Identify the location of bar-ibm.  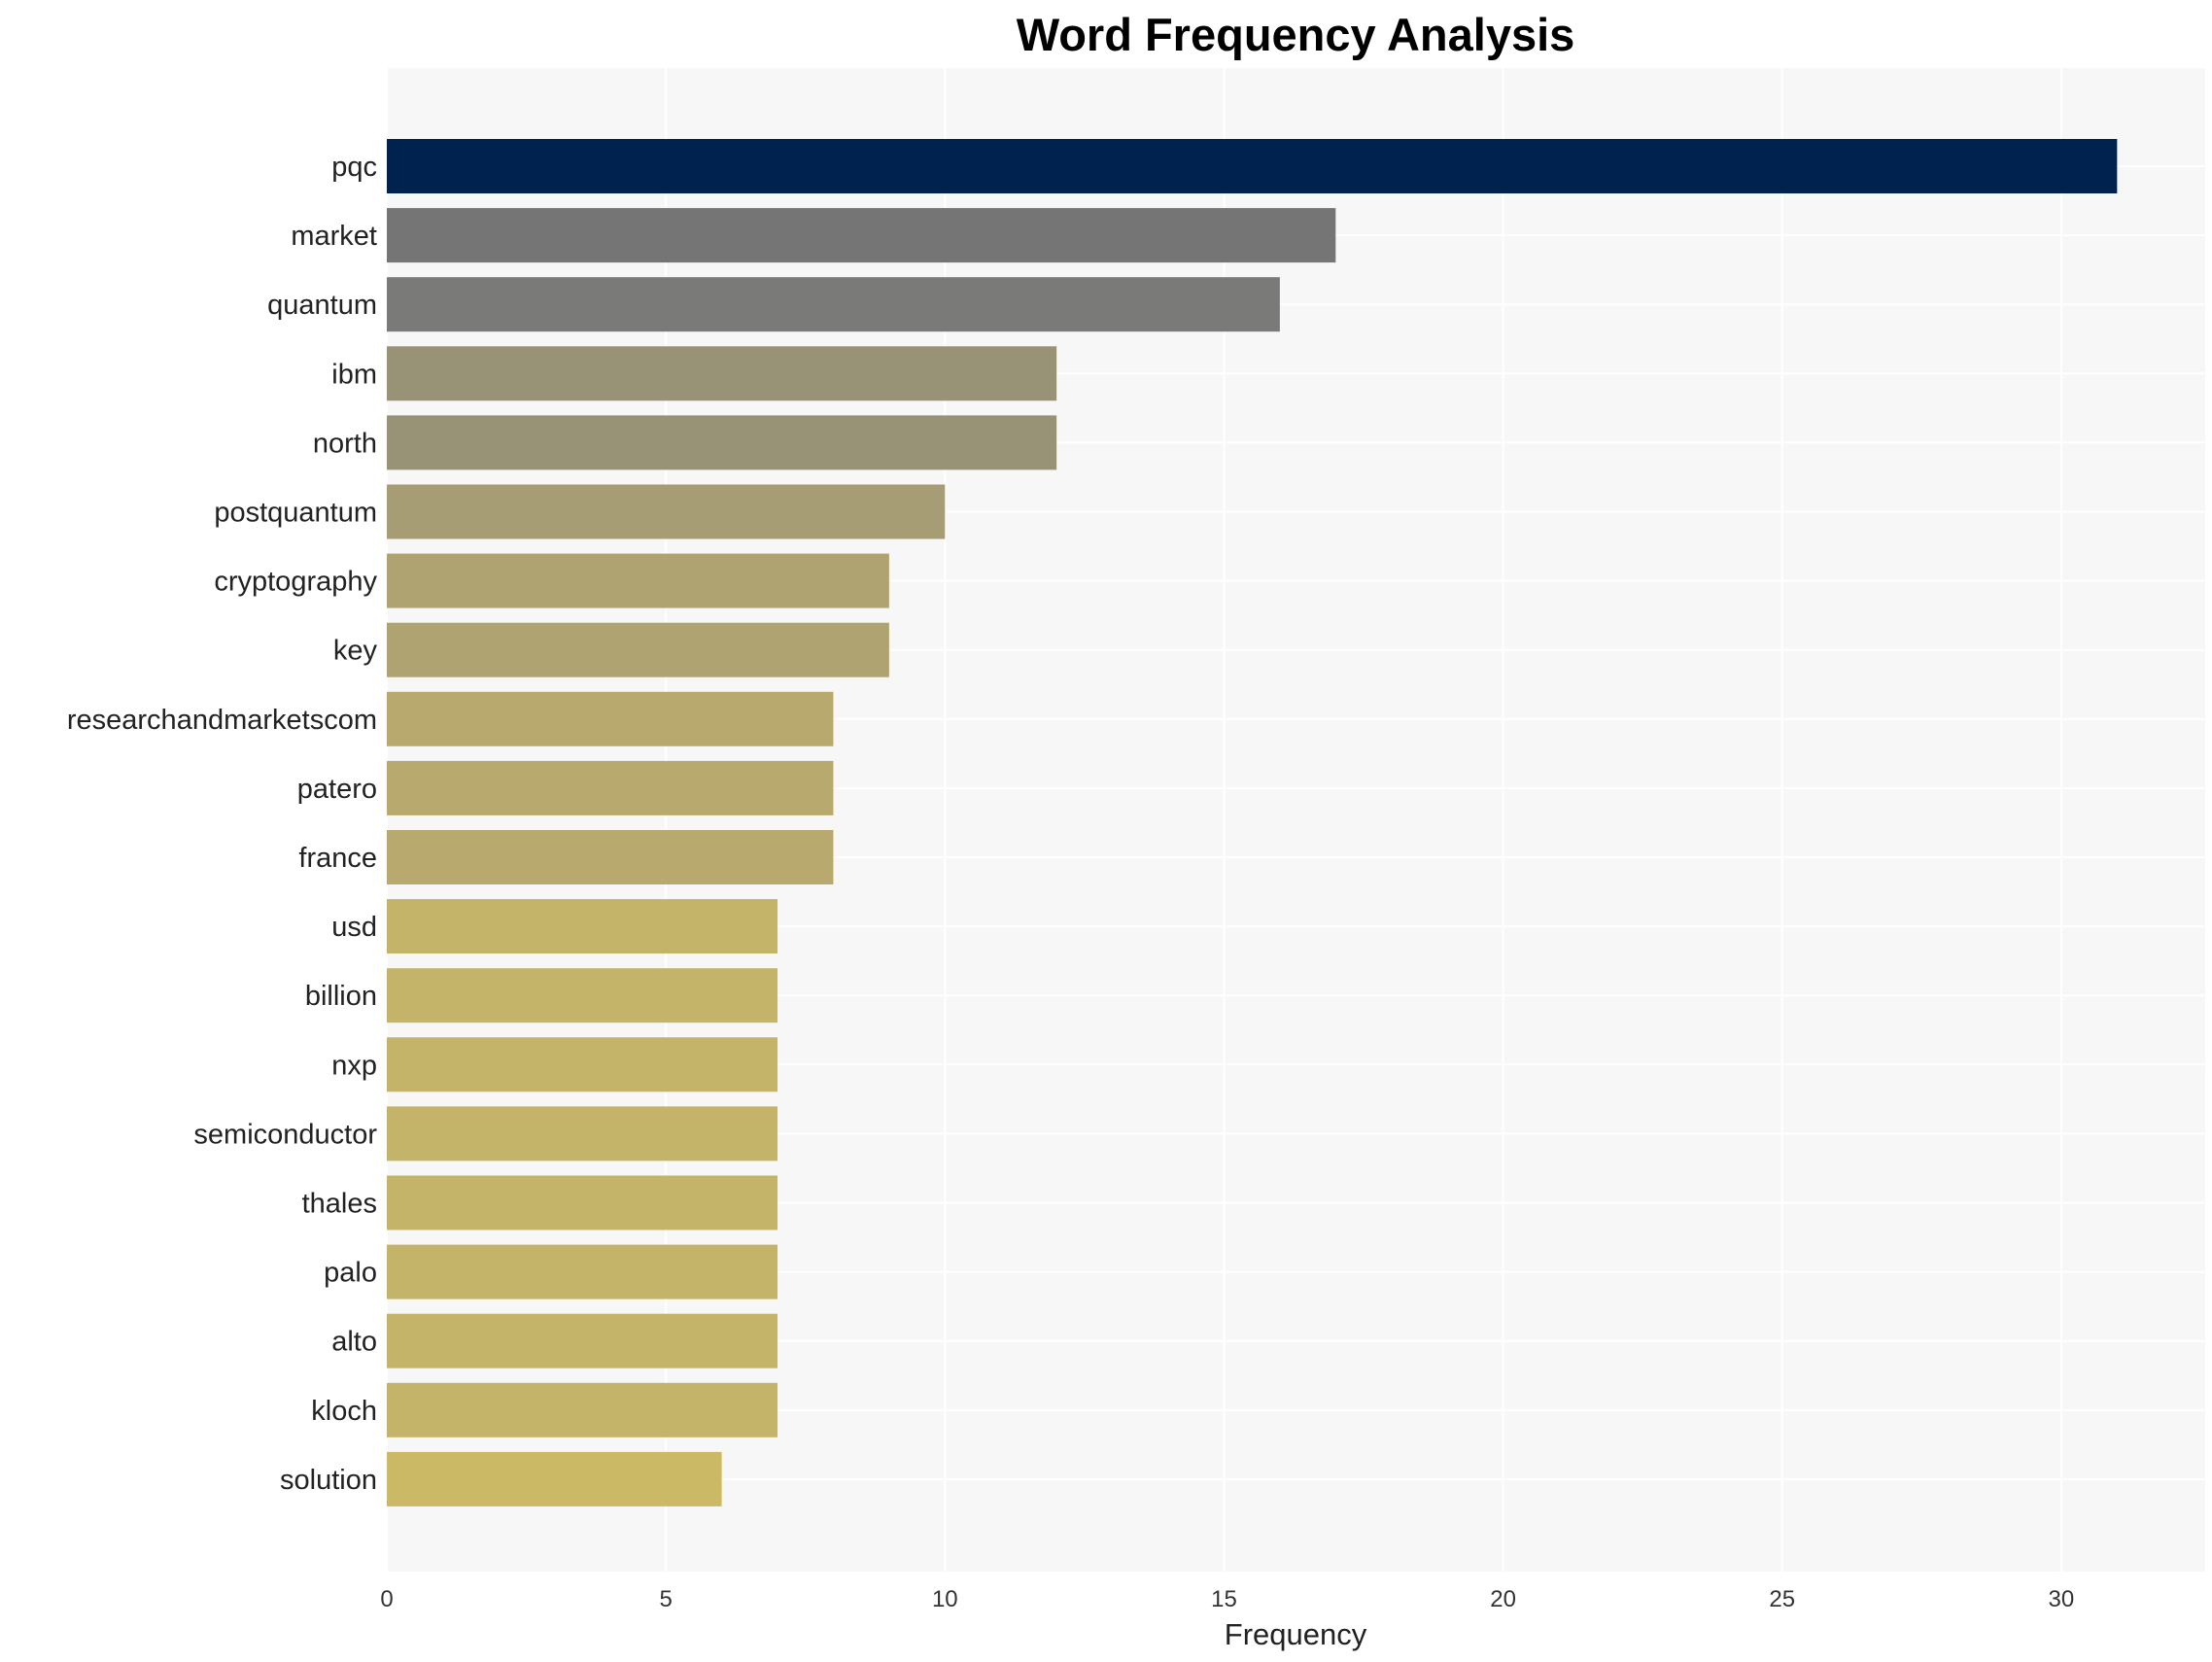
(722, 373).